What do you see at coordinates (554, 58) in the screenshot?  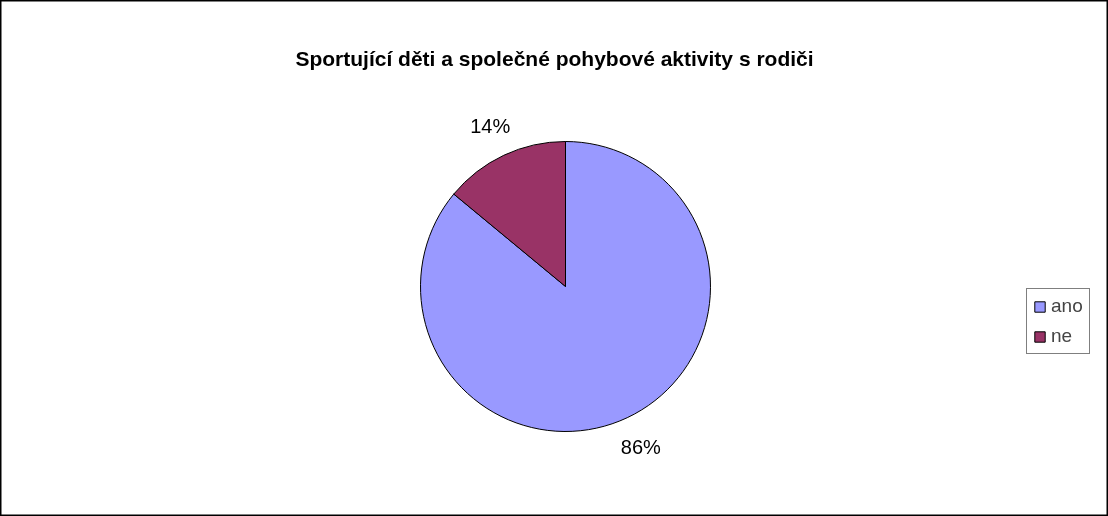 I see `chart-title: Sportující děti a společné pohybové aktivity s rodiči` at bounding box center [554, 58].